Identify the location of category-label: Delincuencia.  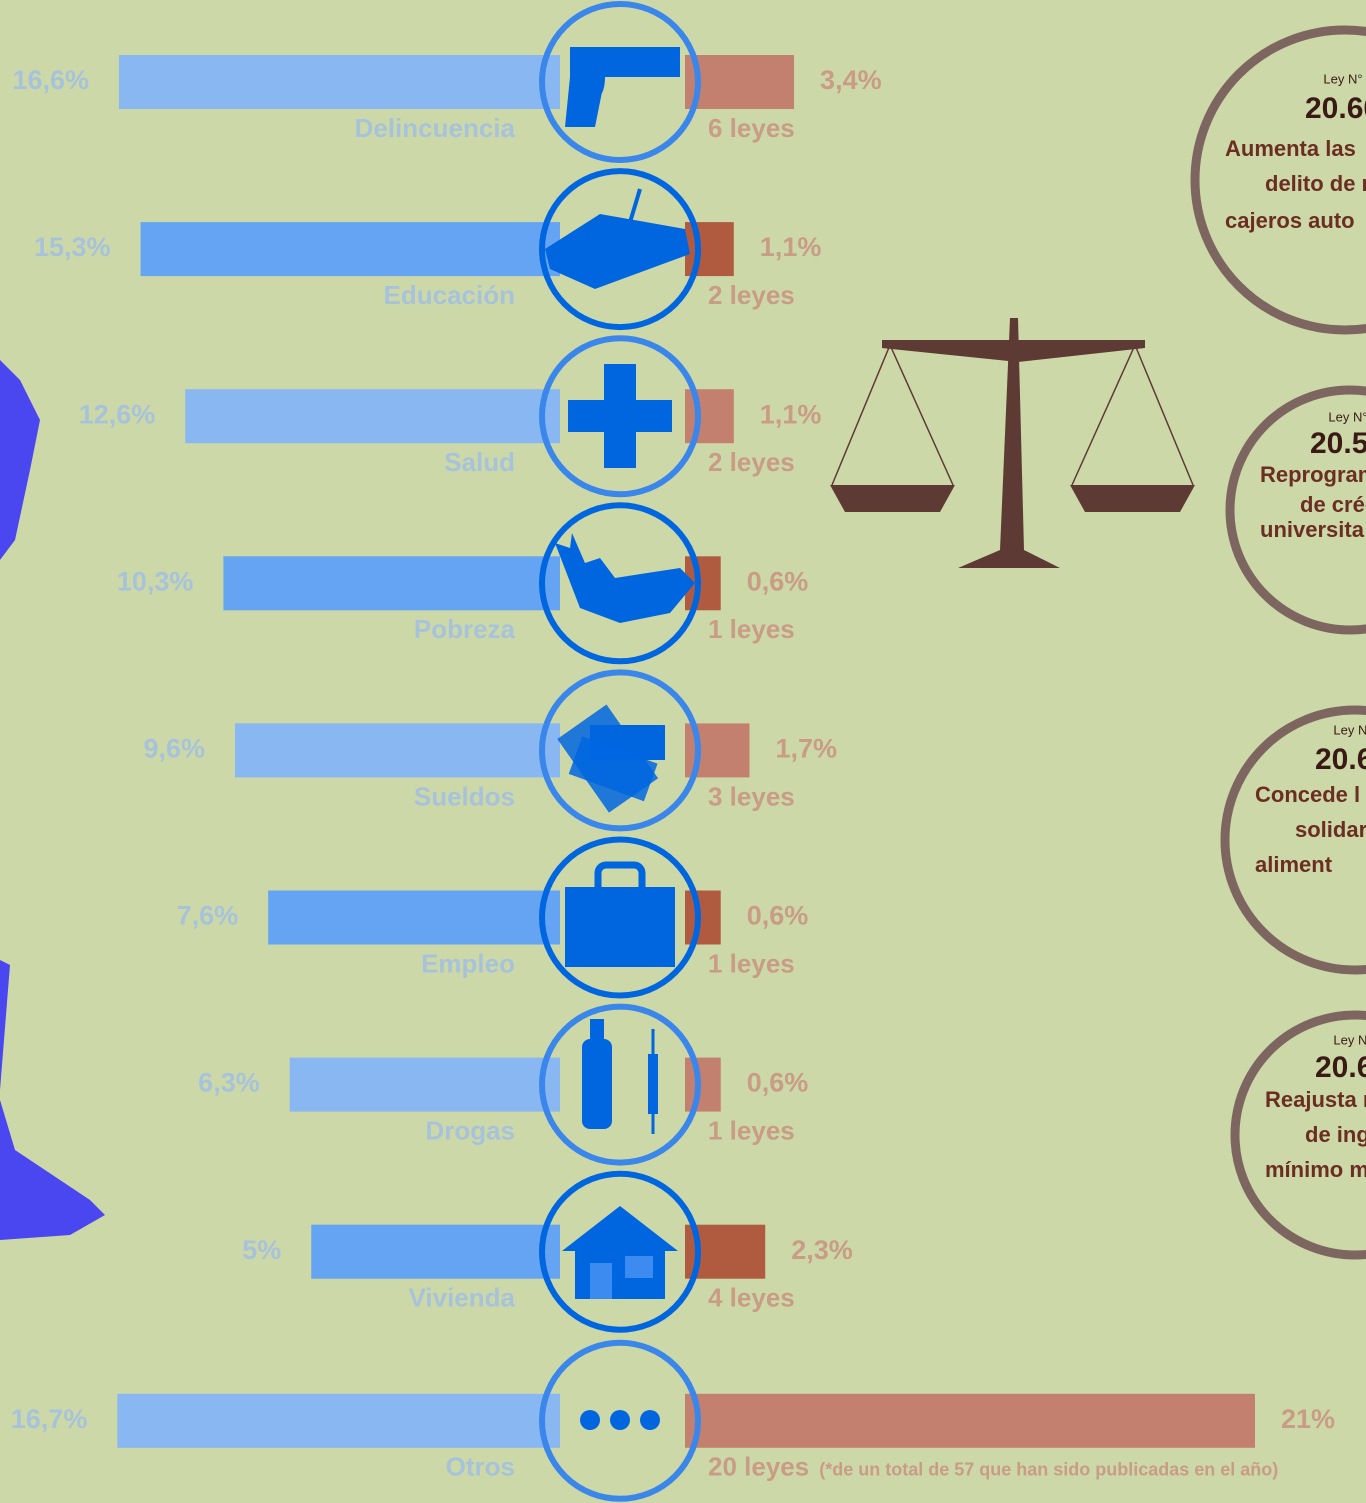
(435, 128).